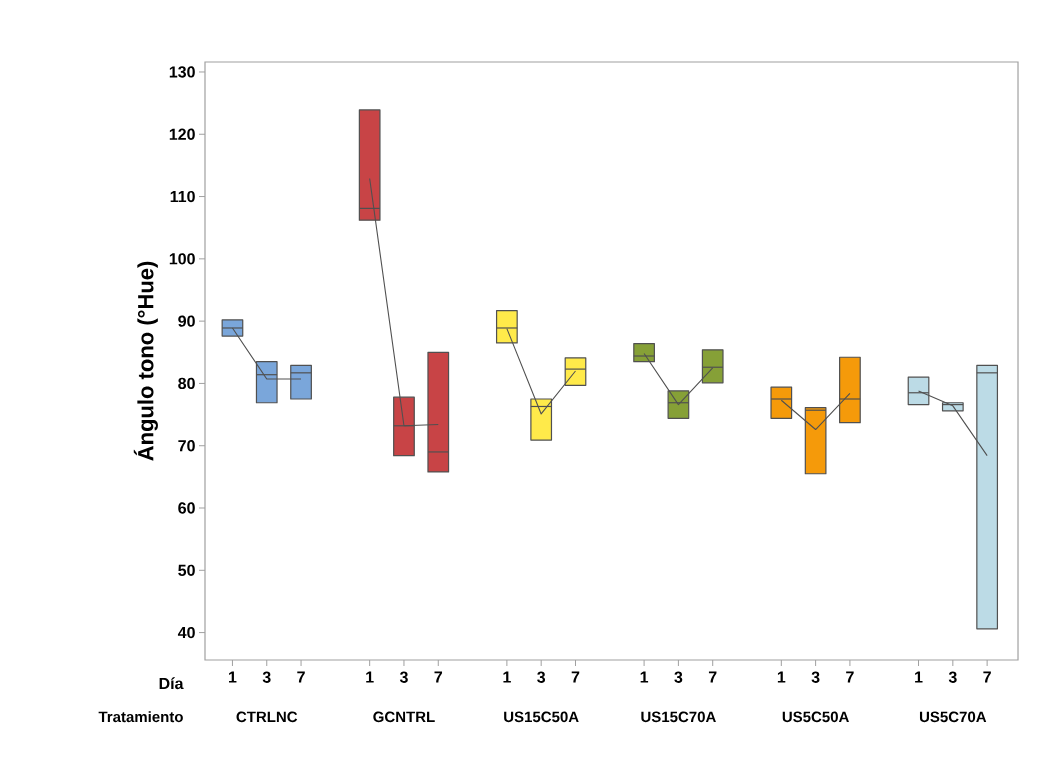 The height and width of the screenshot is (761, 1062). What do you see at coordinates (145, 361) in the screenshot?
I see `y-axis-title: Ángulo tono (°Hue)` at bounding box center [145, 361].